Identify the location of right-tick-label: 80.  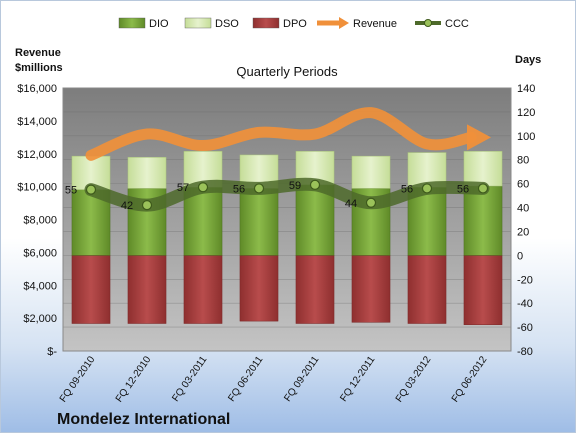
(523, 161).